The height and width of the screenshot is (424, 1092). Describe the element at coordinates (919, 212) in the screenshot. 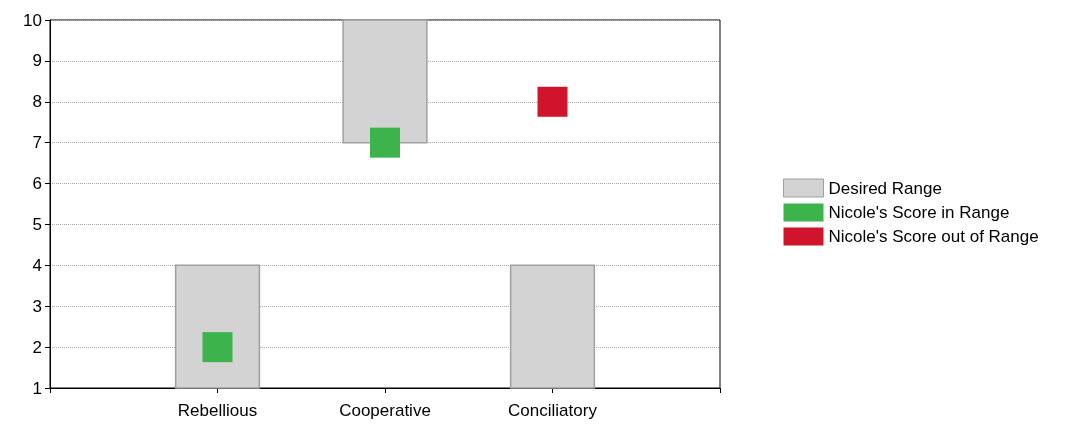

I see `legend-label: Nicole's Score in Range` at that location.